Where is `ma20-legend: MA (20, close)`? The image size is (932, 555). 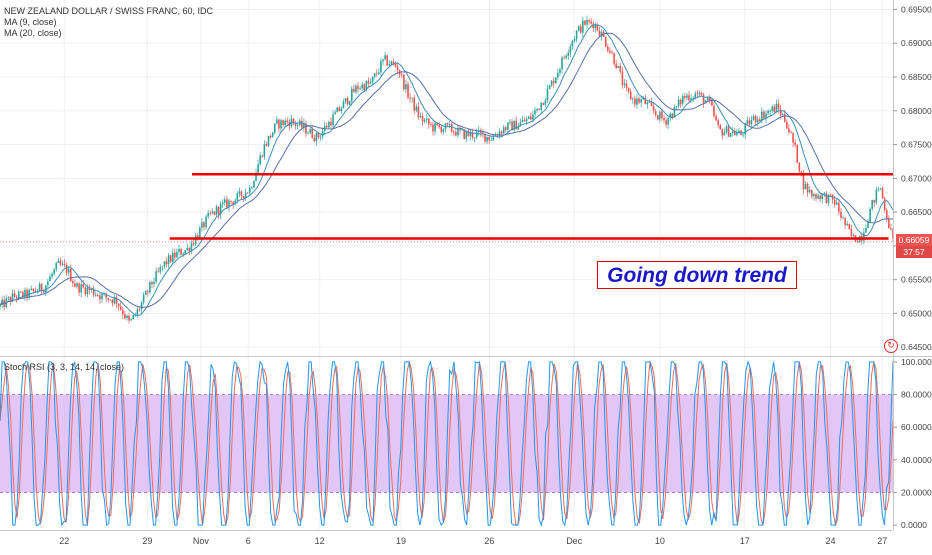
ma20-legend: MA (20, close) is located at coordinates (33, 33).